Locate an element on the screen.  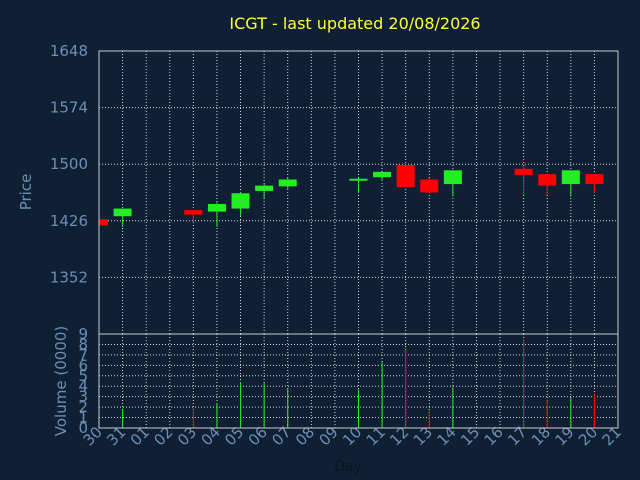
volume-tick-label: 6 is located at coordinates (83, 365).